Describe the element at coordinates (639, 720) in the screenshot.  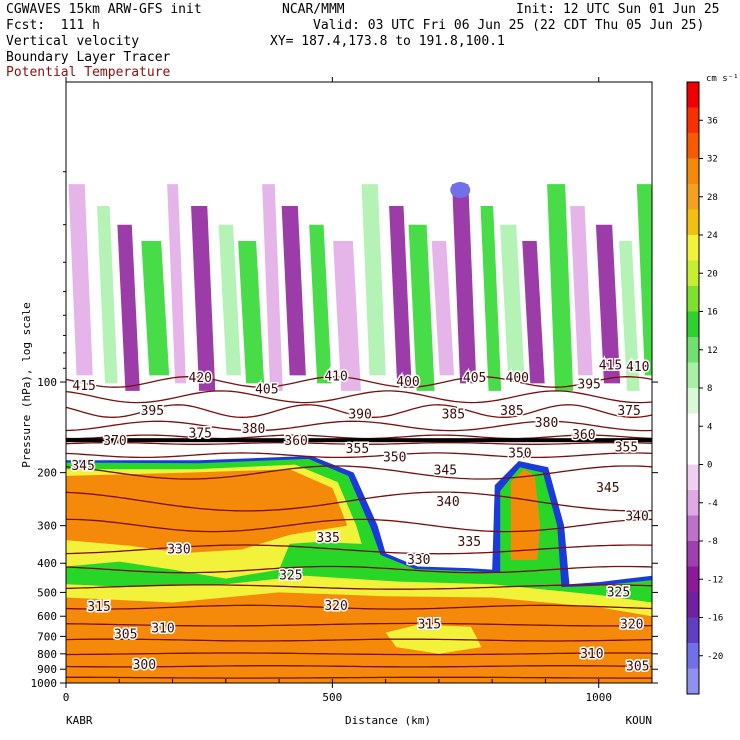
I see `right-endpoint-label: KOUN` at that location.